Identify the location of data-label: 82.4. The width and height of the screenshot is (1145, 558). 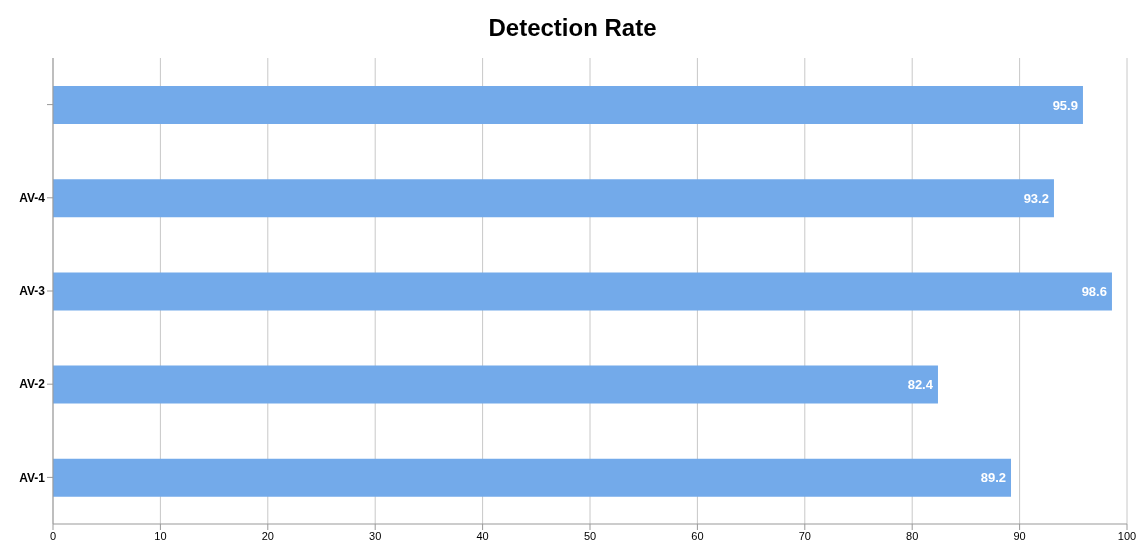
(920, 385).